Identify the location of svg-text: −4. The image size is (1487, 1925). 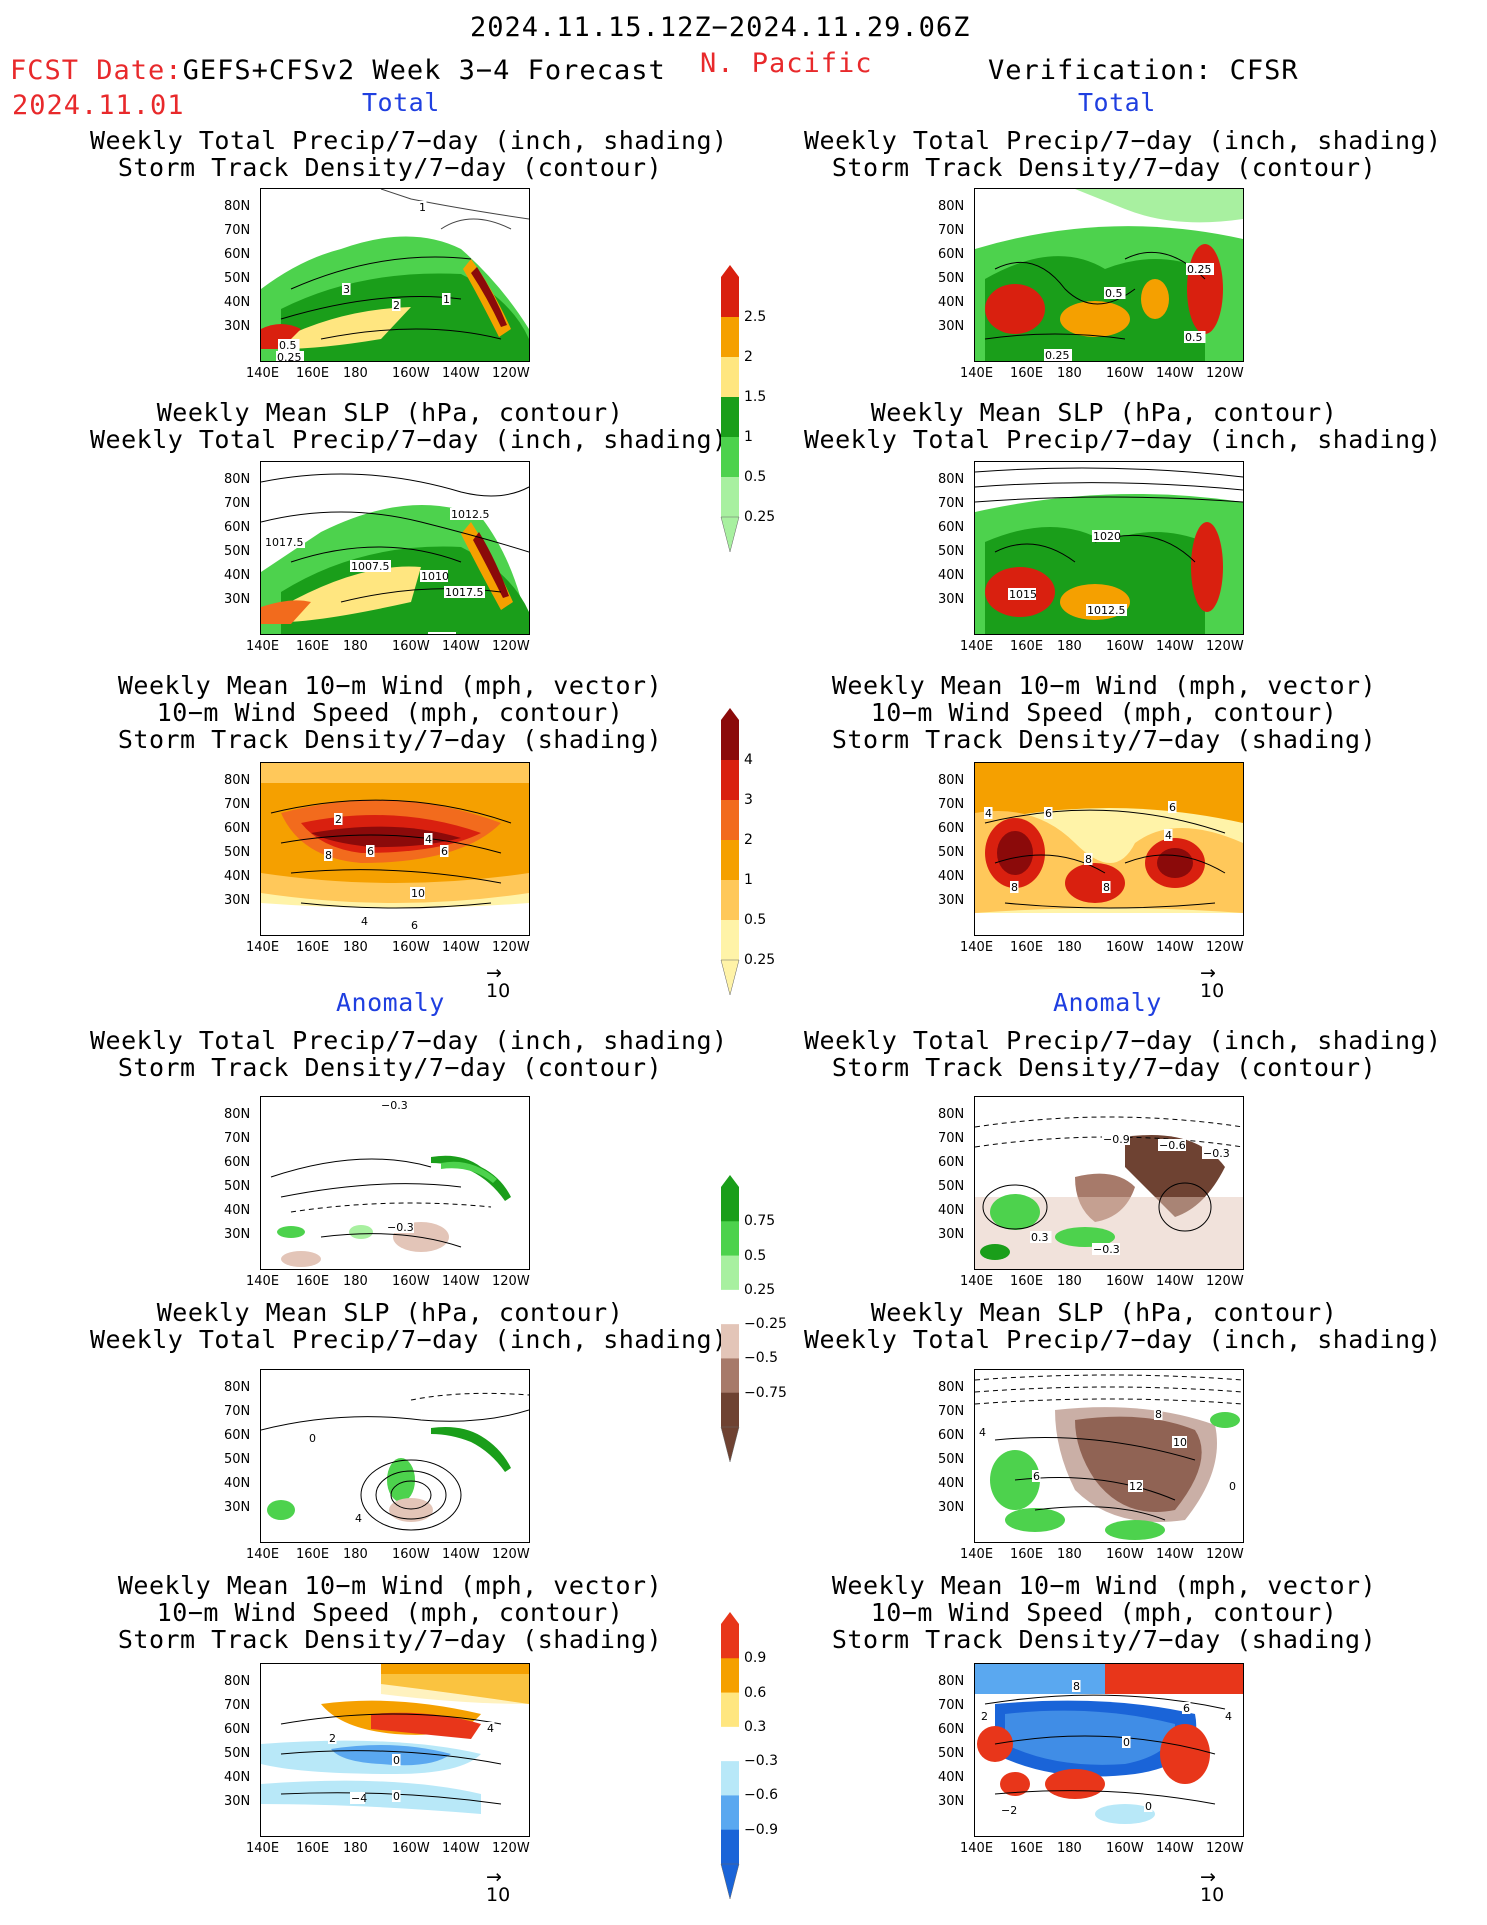
(359, 1798).